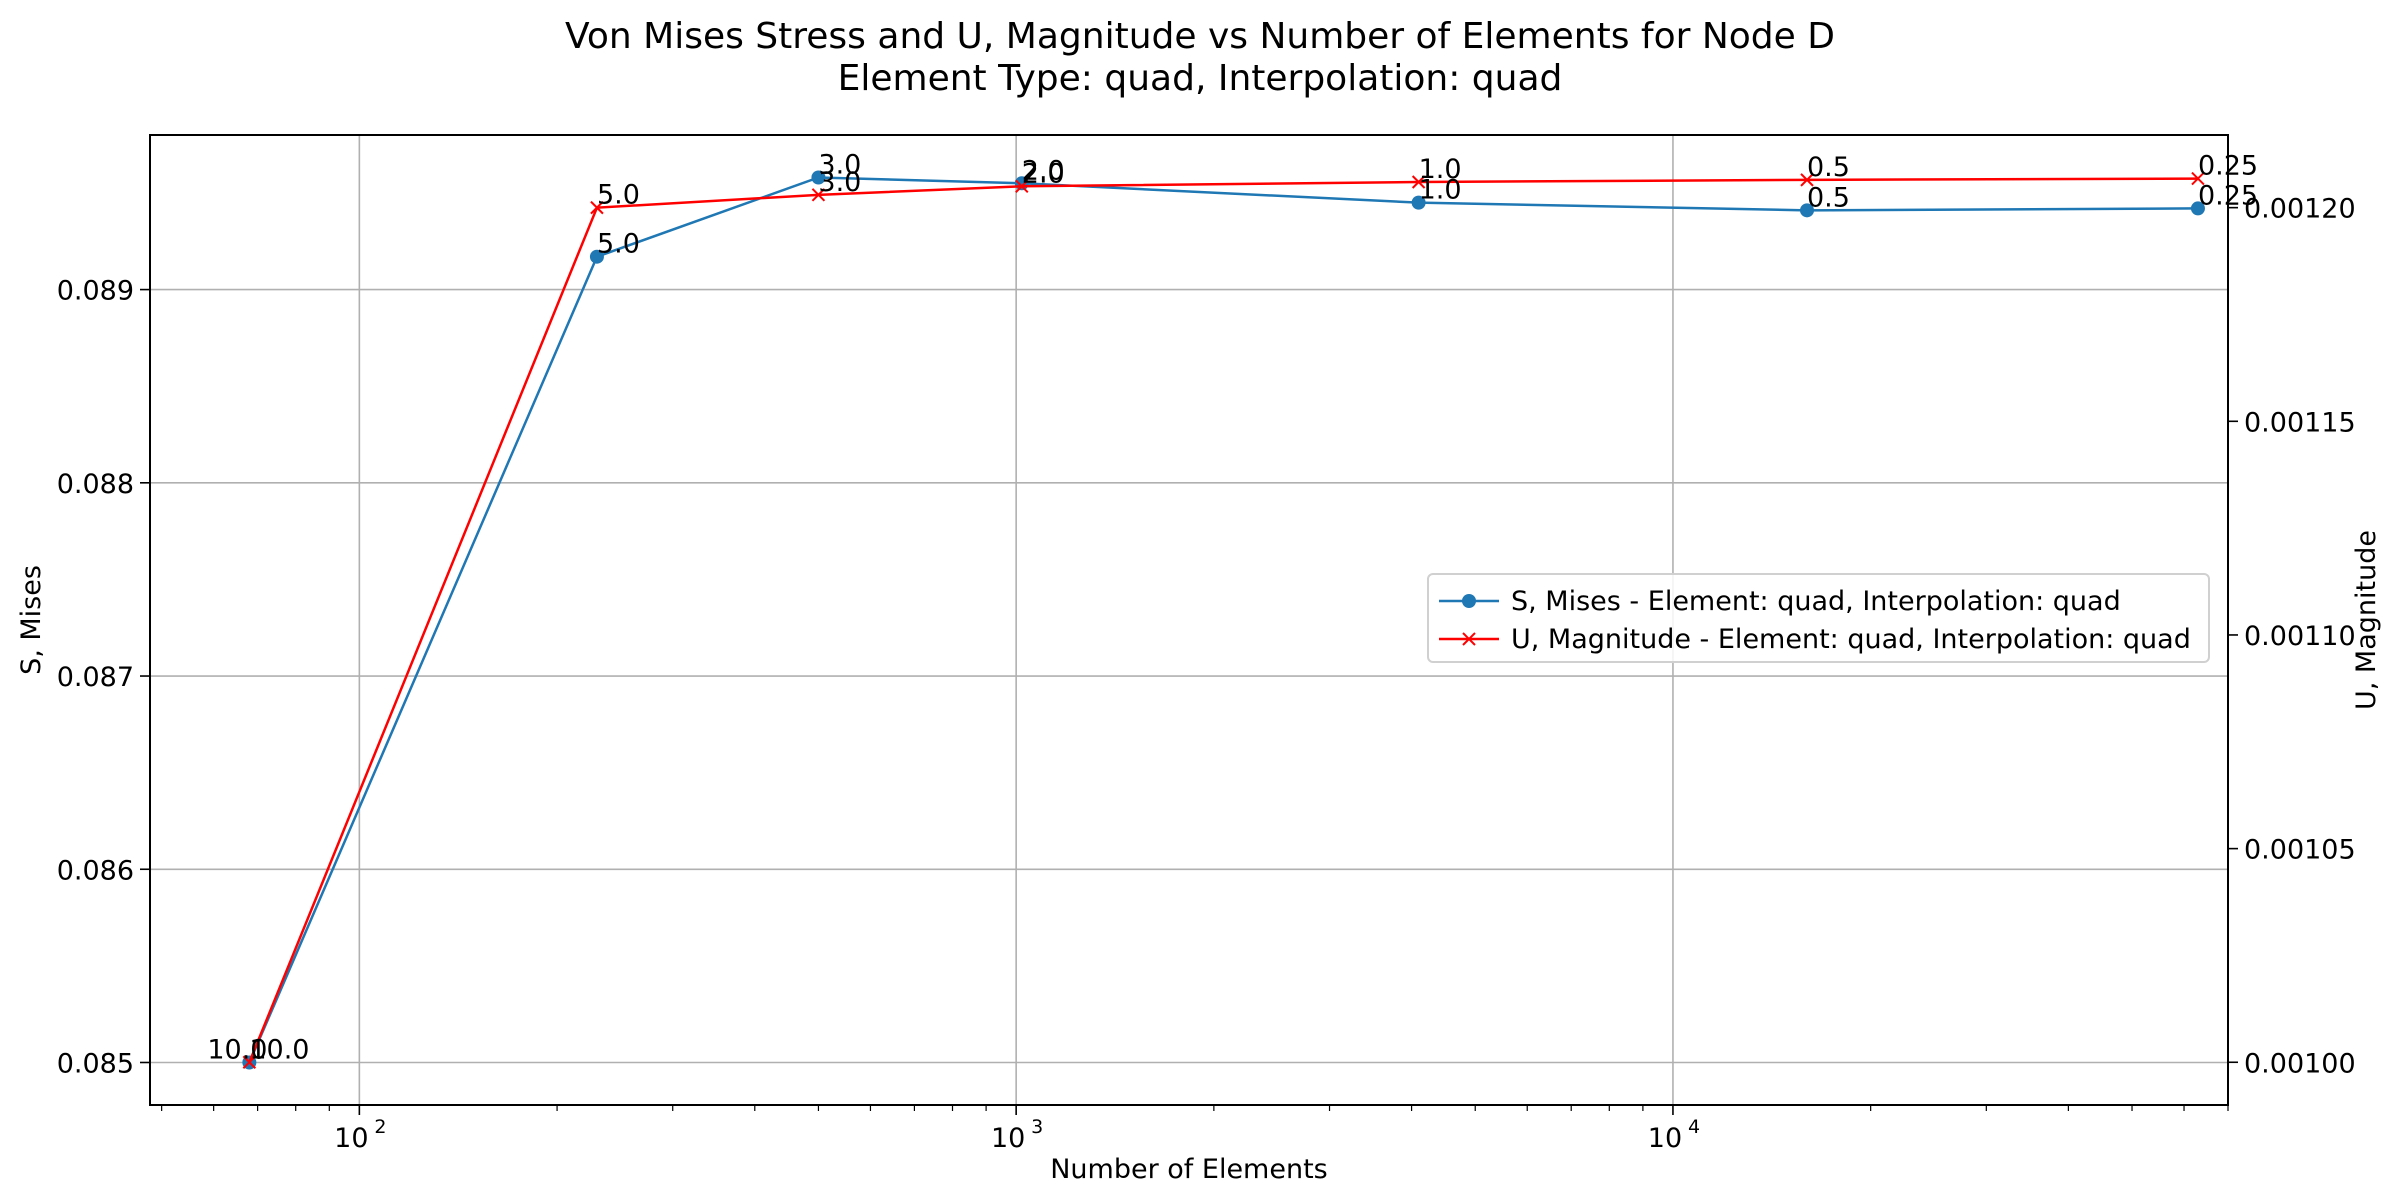  I want to click on y-tick-label-left: 0.087, so click(95, 677).